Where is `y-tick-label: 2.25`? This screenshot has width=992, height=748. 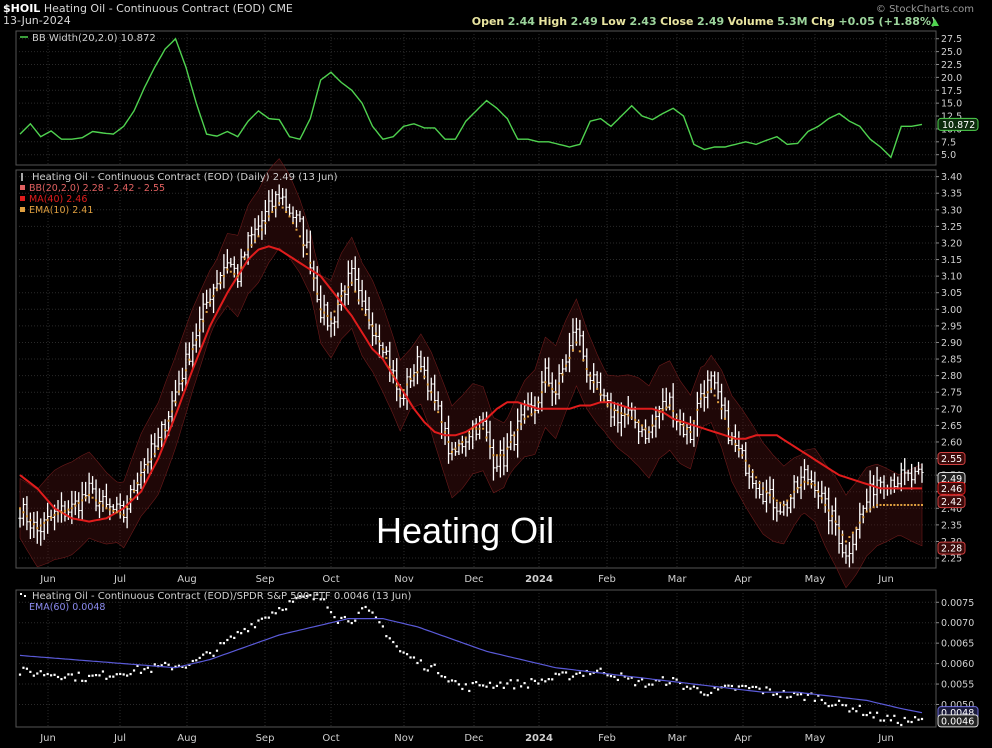 y-tick-label: 2.25 is located at coordinates (951, 559).